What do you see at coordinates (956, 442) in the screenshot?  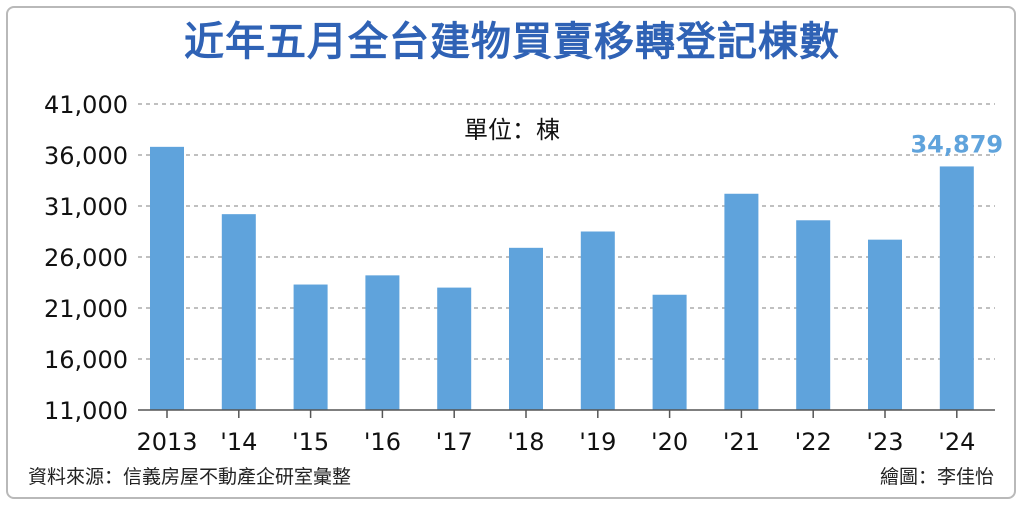 I see `x-tick-label: '24` at bounding box center [956, 442].